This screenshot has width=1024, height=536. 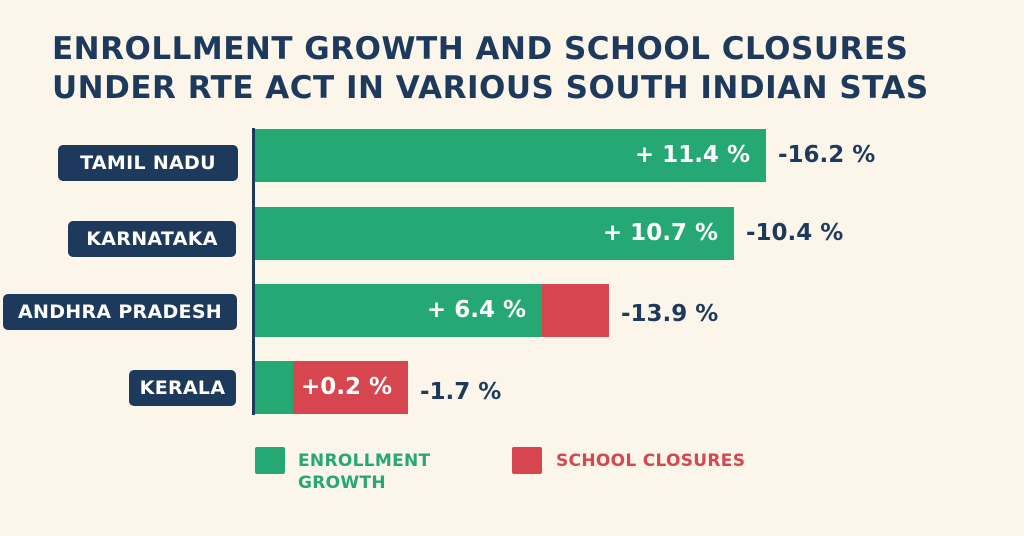 I want to click on category-label-tamil-nadu: TAMIL NADU, so click(x=148, y=163).